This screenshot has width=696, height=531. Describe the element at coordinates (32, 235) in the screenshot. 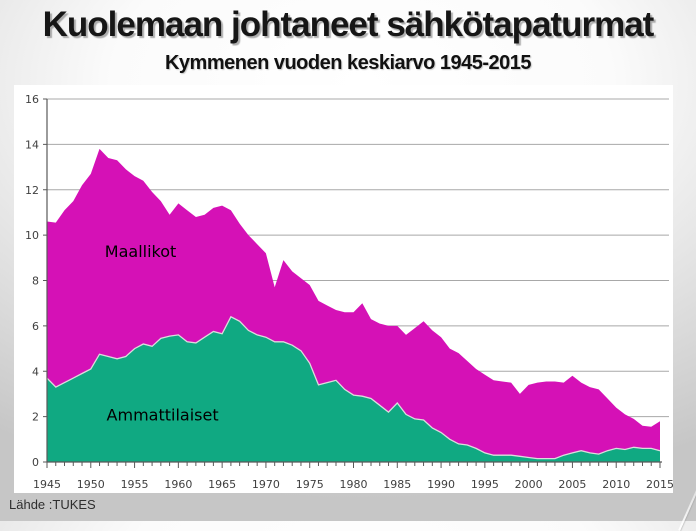

I see `y-tick-label: 10` at that location.